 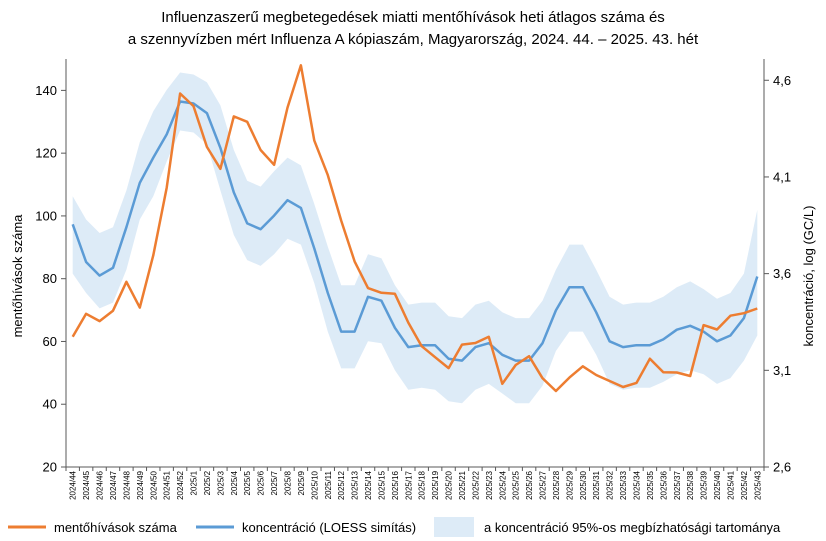 I want to click on y-tick-label: 100, so click(x=46, y=215).